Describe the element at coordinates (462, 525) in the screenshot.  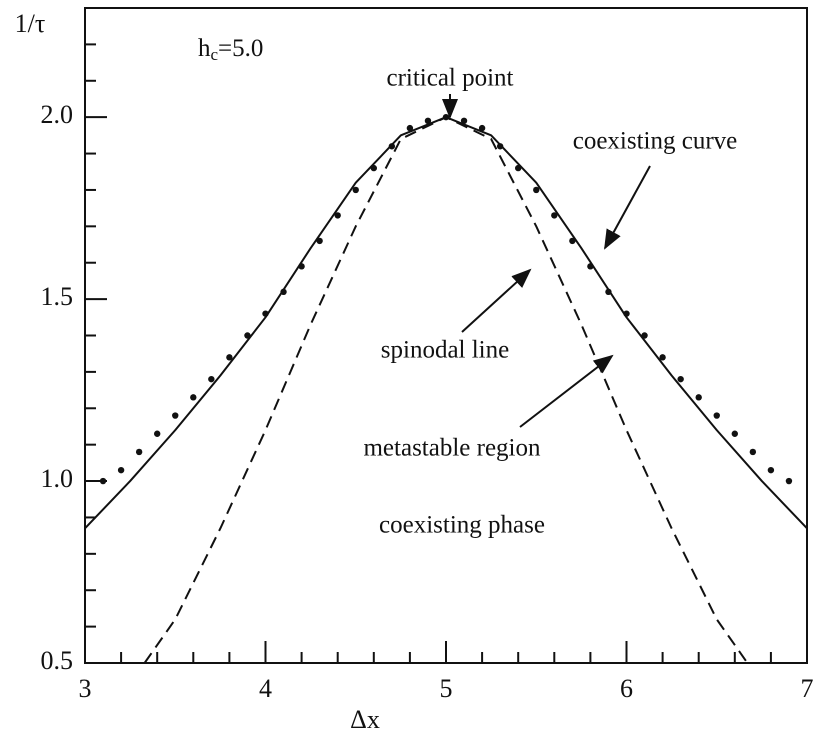
I see `annotation: coexisting phase` at that location.